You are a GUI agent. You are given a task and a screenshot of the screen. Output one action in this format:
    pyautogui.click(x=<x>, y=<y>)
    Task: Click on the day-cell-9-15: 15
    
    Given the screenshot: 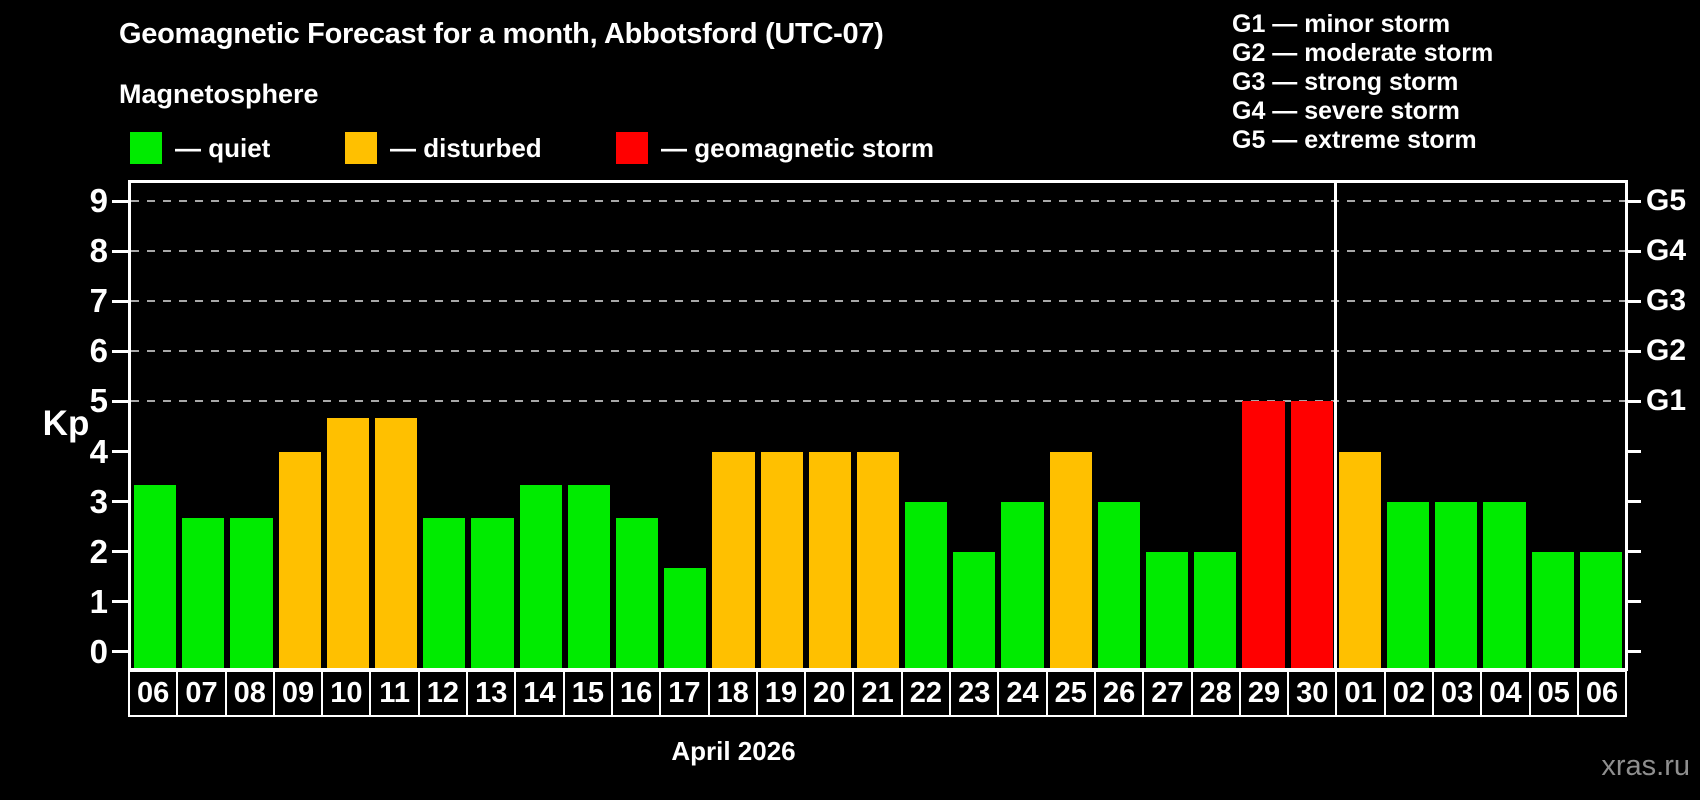 What is the action you would take?
    pyautogui.click(x=589, y=693)
    